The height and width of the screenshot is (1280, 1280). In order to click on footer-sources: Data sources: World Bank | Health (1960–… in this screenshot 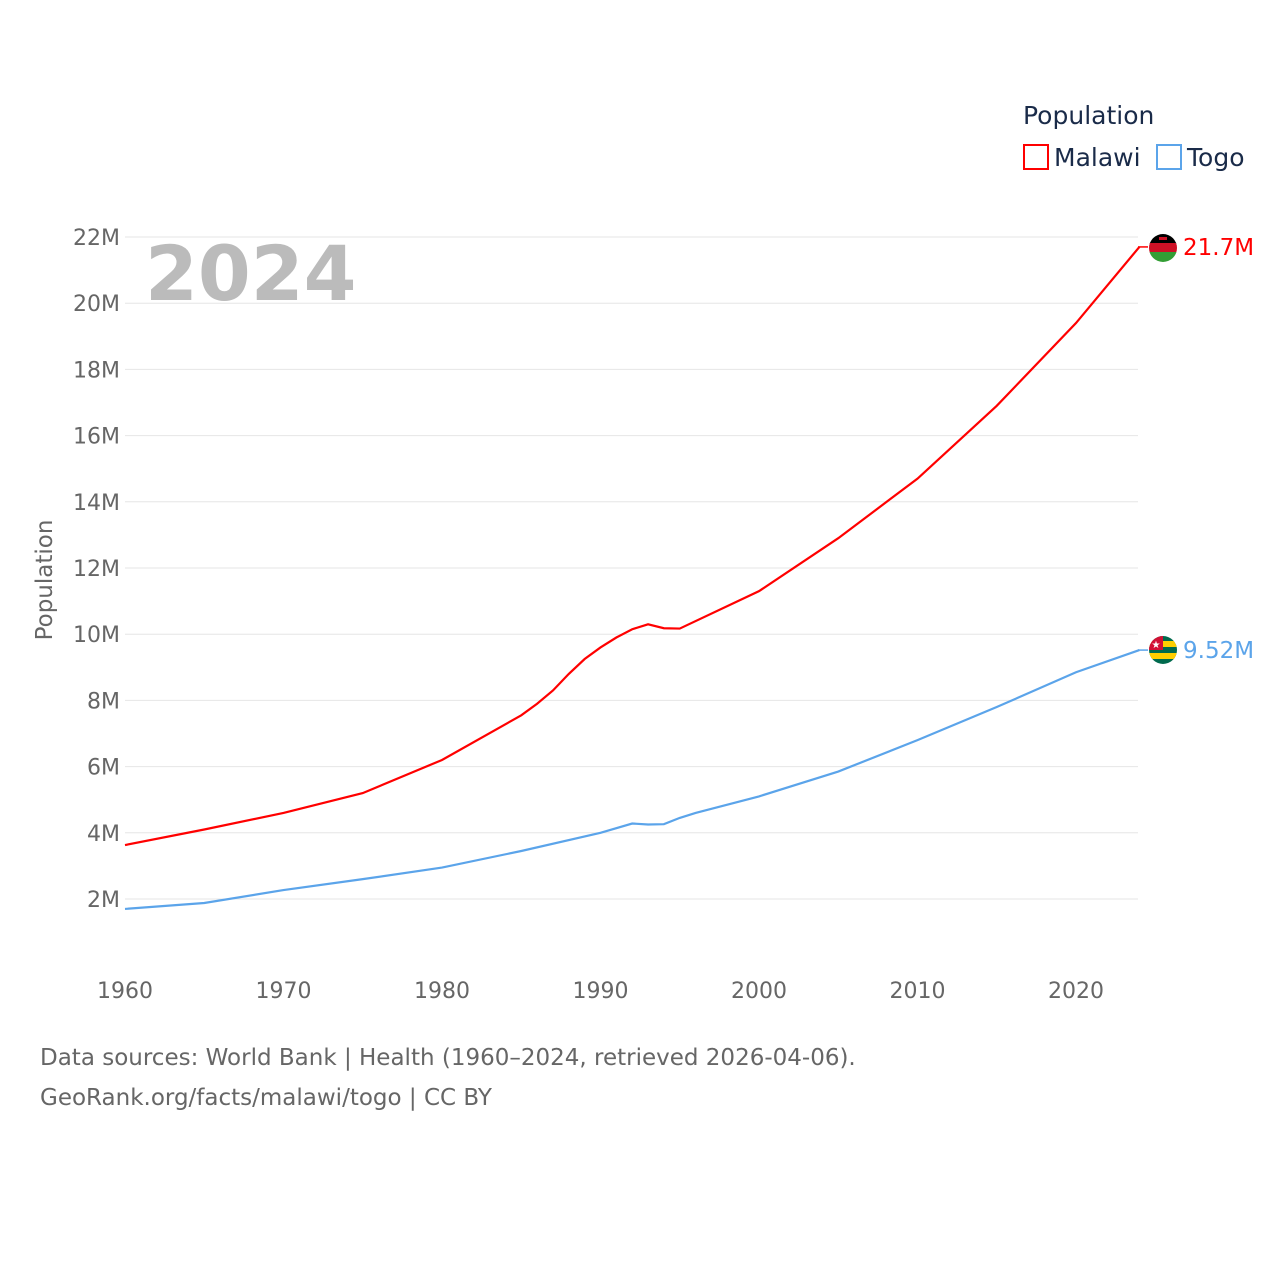, I will do `click(448, 1058)`.